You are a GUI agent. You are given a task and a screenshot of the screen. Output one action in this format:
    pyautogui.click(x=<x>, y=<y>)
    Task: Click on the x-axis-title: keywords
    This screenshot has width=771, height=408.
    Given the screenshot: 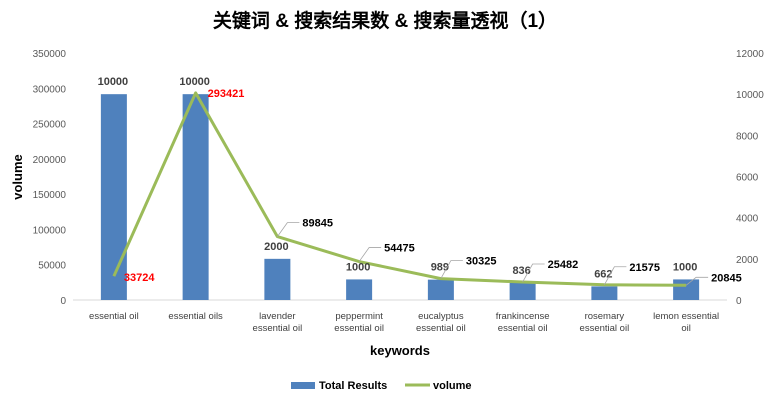 What is the action you would take?
    pyautogui.click(x=400, y=350)
    